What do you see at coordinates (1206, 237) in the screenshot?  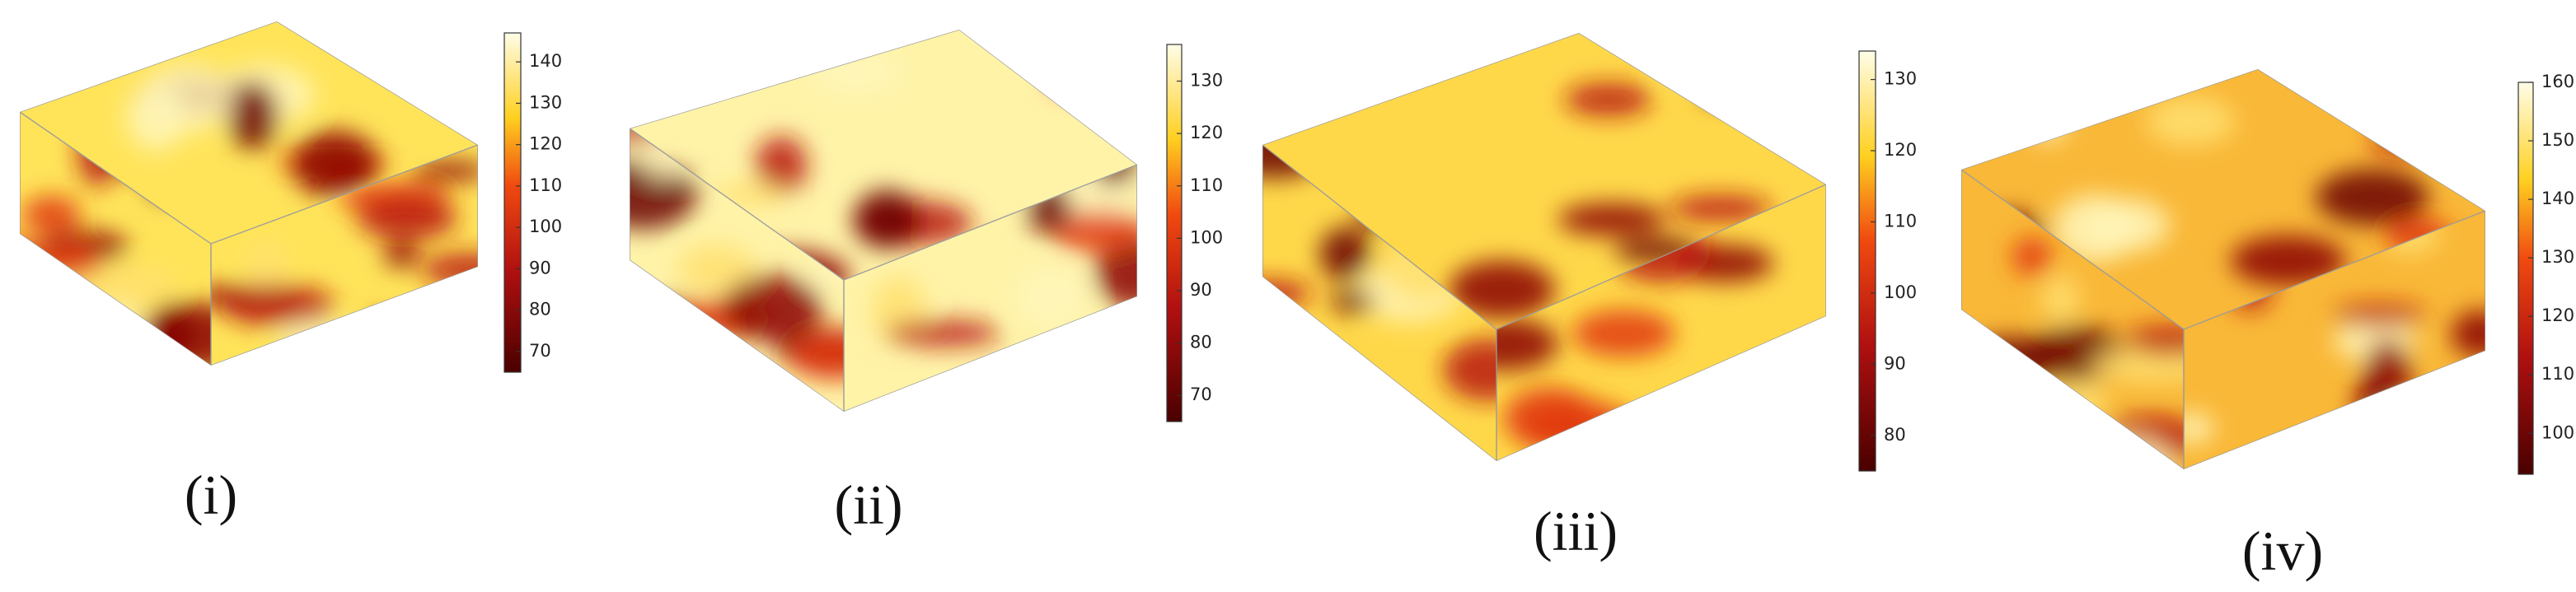 I see `colorbar-tick-label: 100` at bounding box center [1206, 237].